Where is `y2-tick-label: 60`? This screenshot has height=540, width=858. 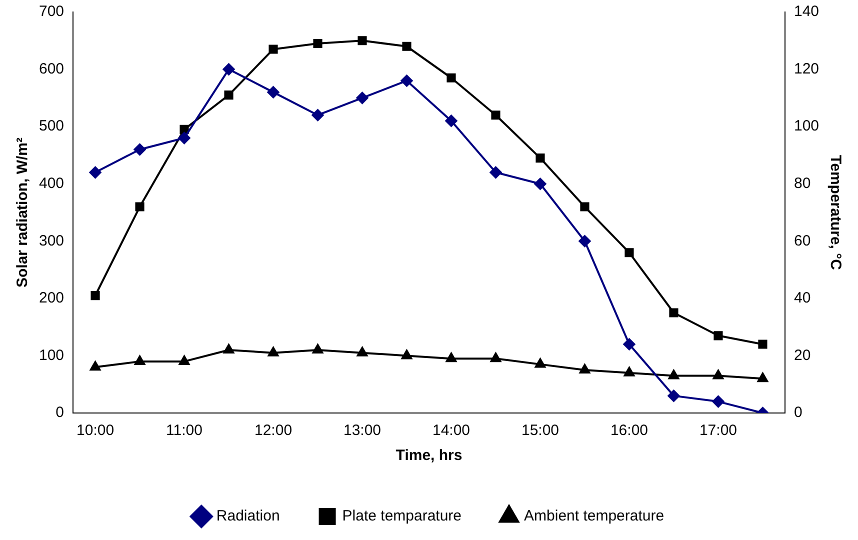
y2-tick-label: 60 is located at coordinates (802, 241).